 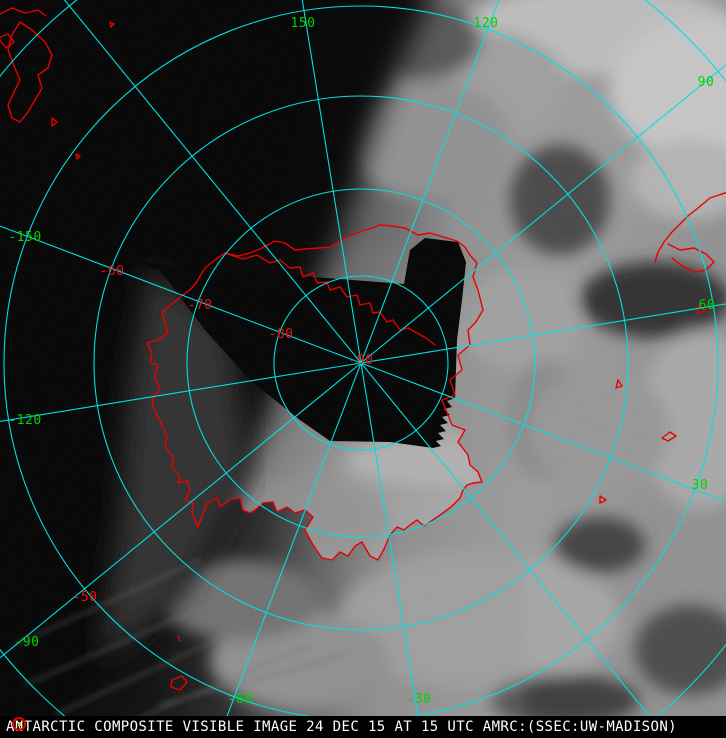 What do you see at coordinates (669, 436) in the screenshot?
I see `heard-island-mark` at bounding box center [669, 436].